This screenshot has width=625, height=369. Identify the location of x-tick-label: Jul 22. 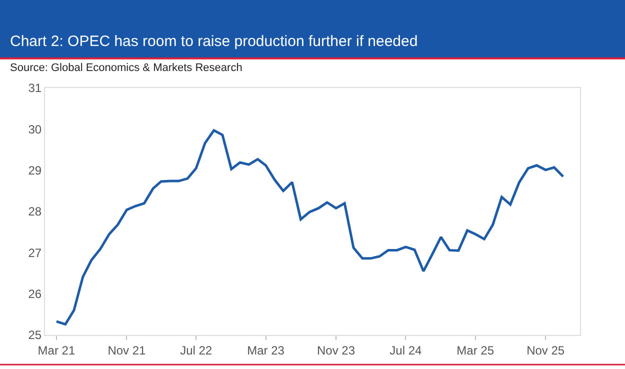
(196, 350).